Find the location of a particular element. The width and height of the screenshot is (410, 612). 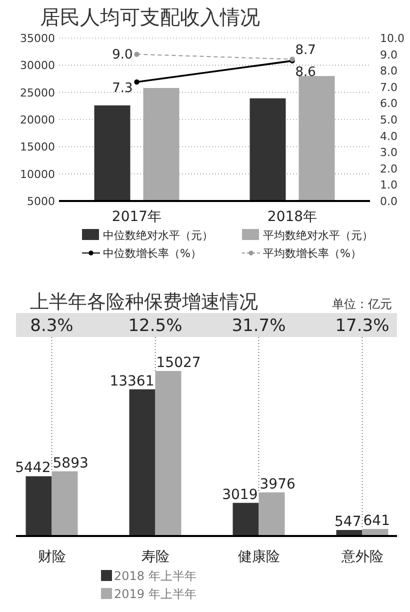

y2-tick-label: 1.0 is located at coordinates (389, 185).